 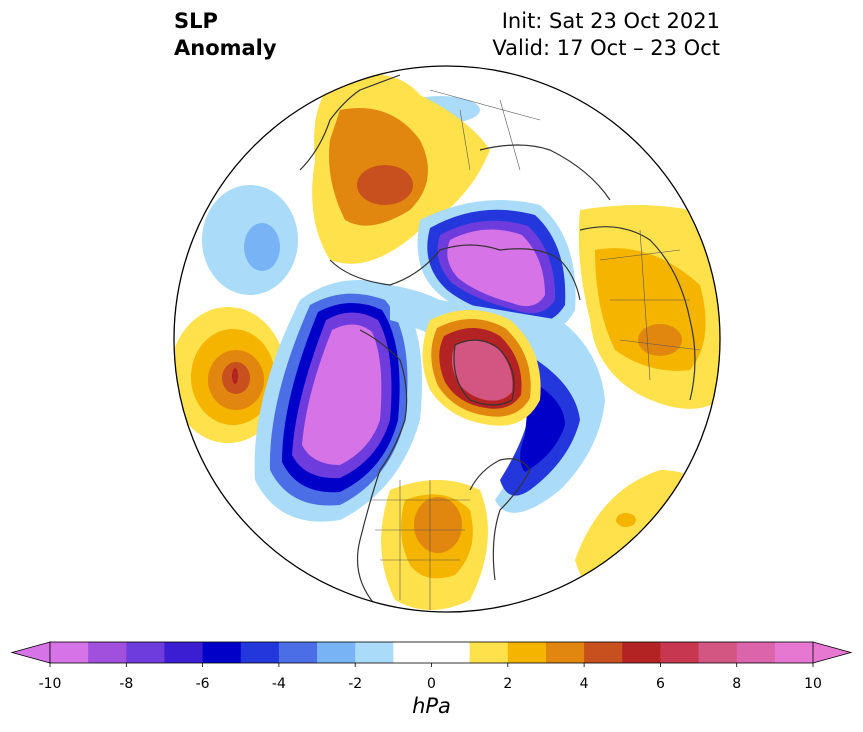 What do you see at coordinates (485, 130) in the screenshot?
I see `borders-asia` at bounding box center [485, 130].